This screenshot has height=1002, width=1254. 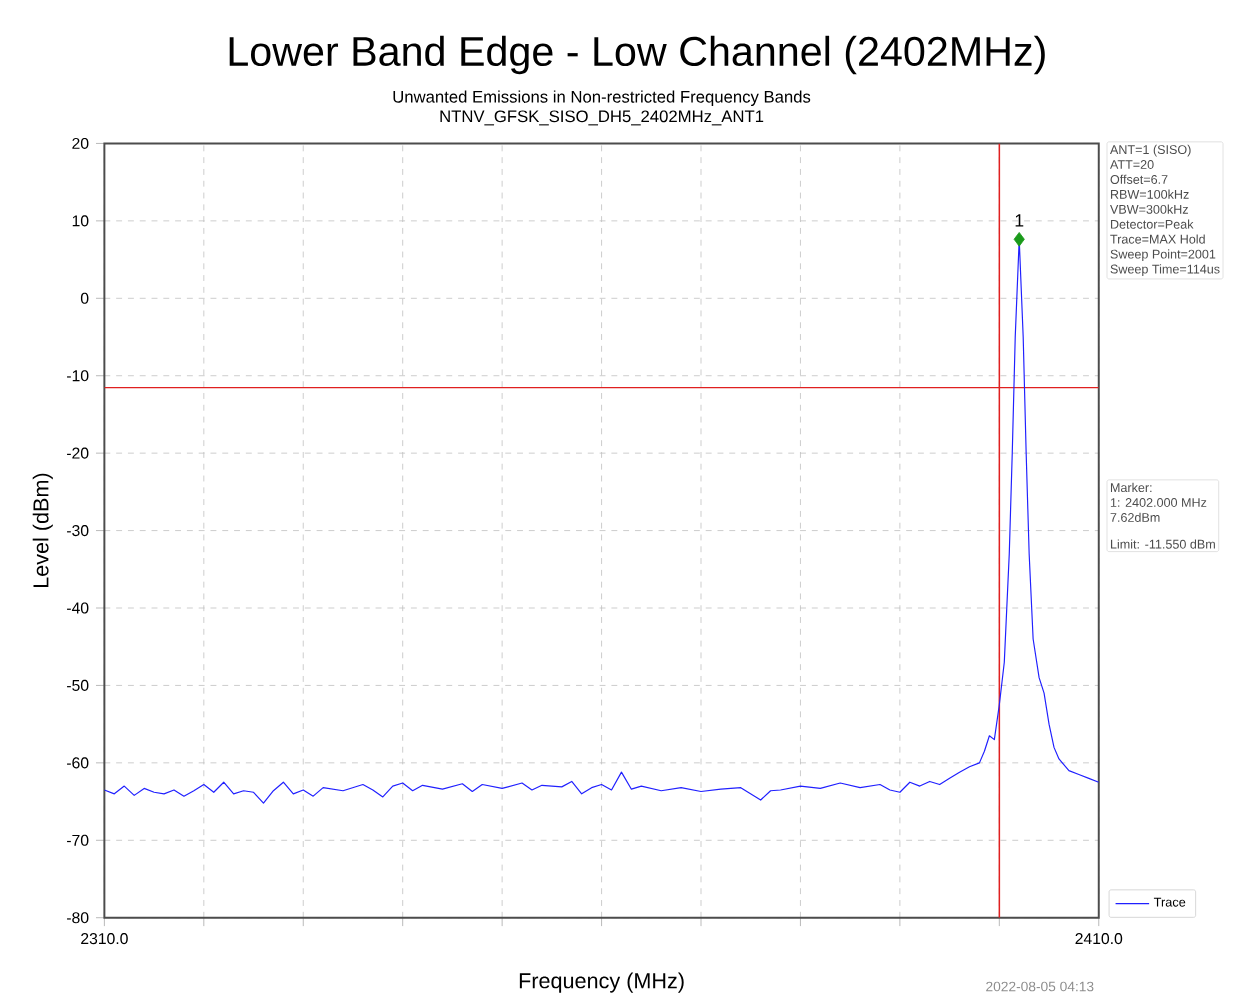 What do you see at coordinates (1019, 220) in the screenshot?
I see `annotation: 1` at bounding box center [1019, 220].